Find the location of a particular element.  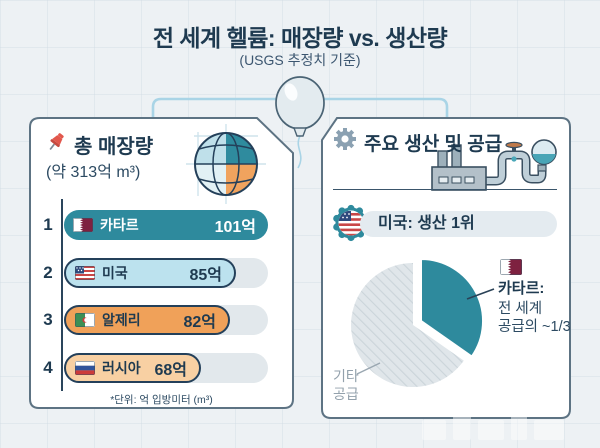

section-divider is located at coordinates (445, 189).